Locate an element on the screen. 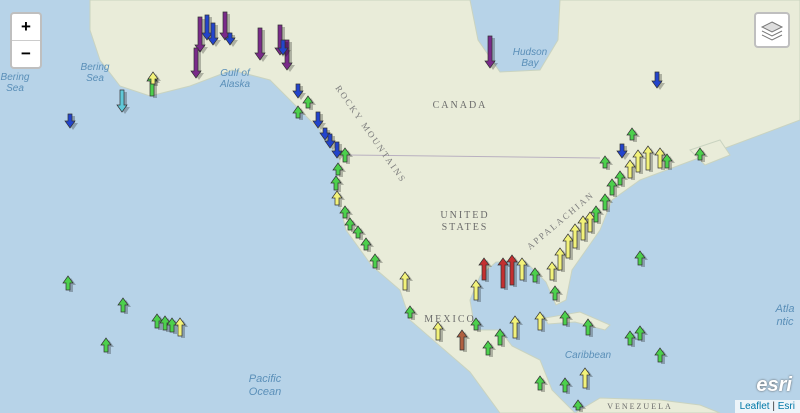 This screenshot has width=800, height=413. sea-label: Gulf of Alaska is located at coordinates (235, 79).